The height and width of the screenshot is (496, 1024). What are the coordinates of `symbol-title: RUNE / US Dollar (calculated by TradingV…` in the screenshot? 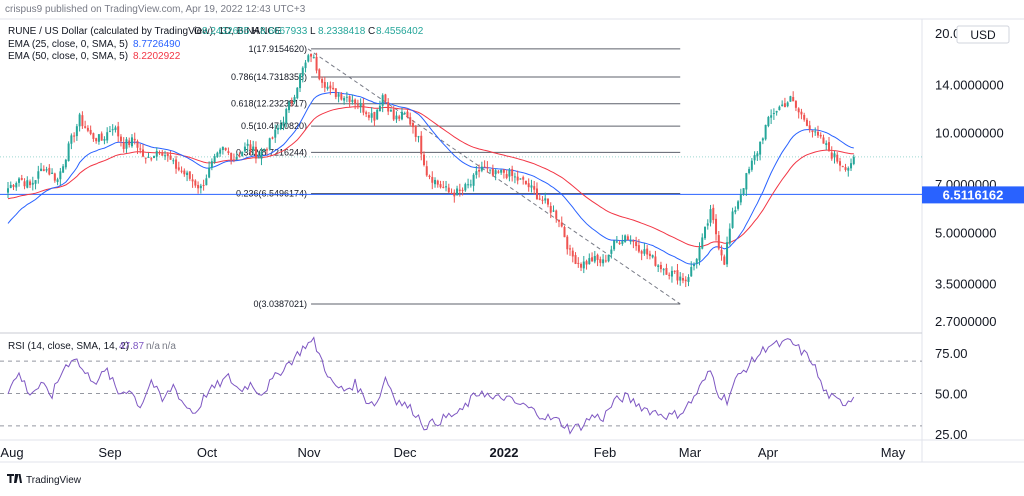 It's located at (145, 31).